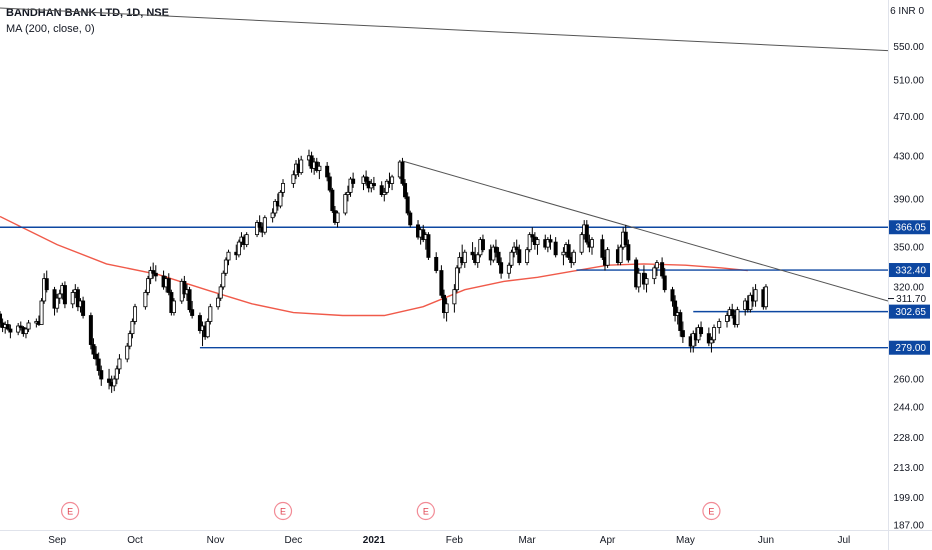  Describe the element at coordinates (527, 540) in the screenshot. I see `x-tick-label: Mar` at that location.